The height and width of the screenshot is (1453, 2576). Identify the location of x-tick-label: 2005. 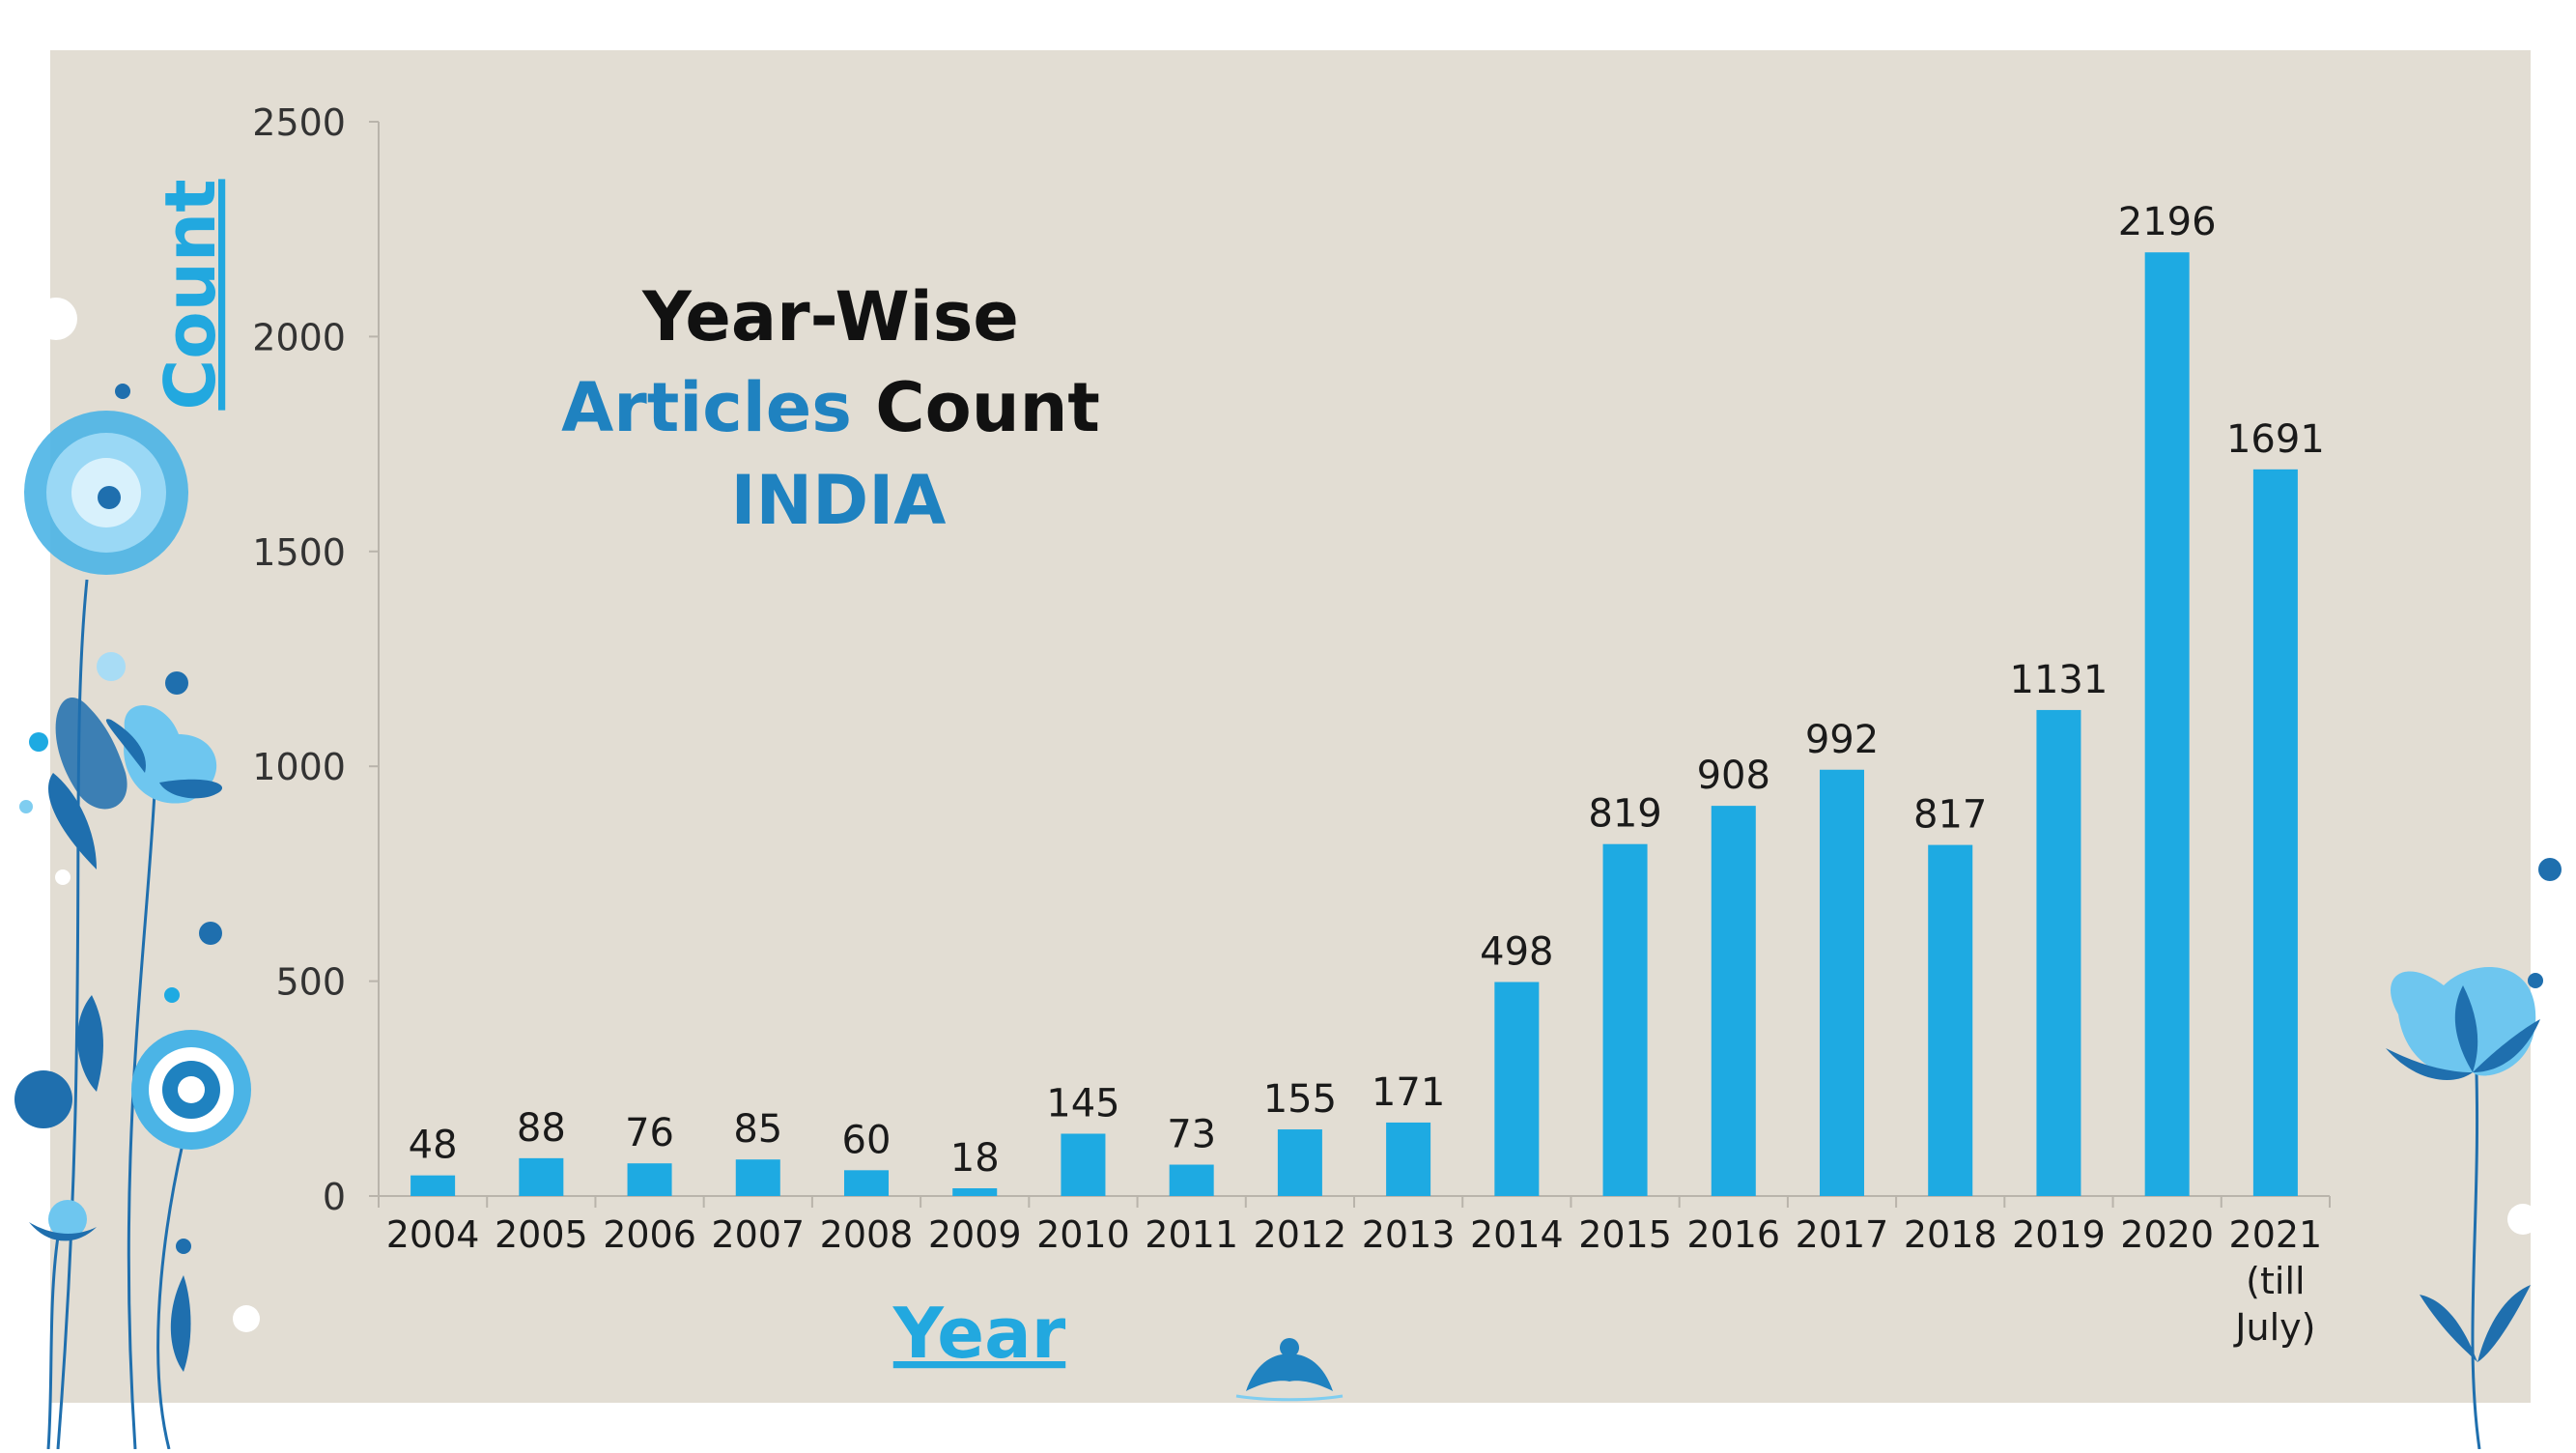
(541, 1235).